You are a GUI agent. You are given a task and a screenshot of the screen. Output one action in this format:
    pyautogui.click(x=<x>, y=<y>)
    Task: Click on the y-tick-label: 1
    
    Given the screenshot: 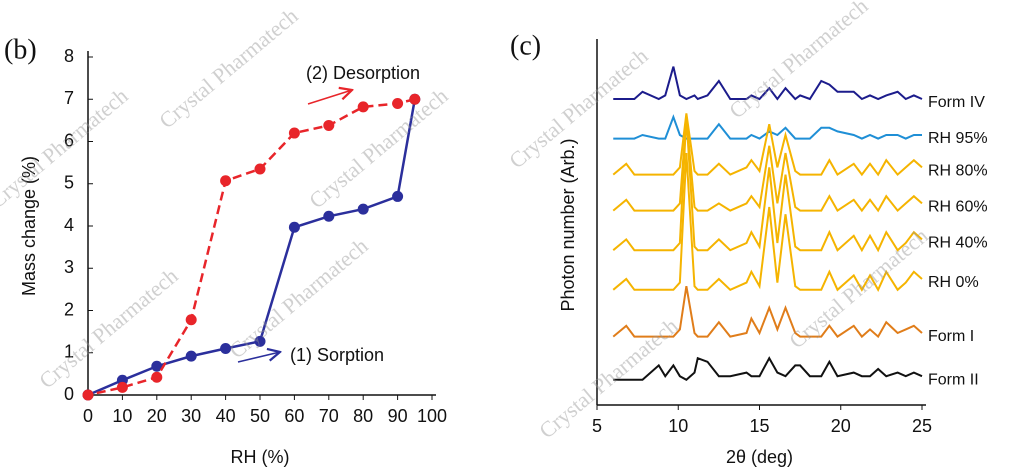 What is the action you would take?
    pyautogui.click(x=69, y=352)
    